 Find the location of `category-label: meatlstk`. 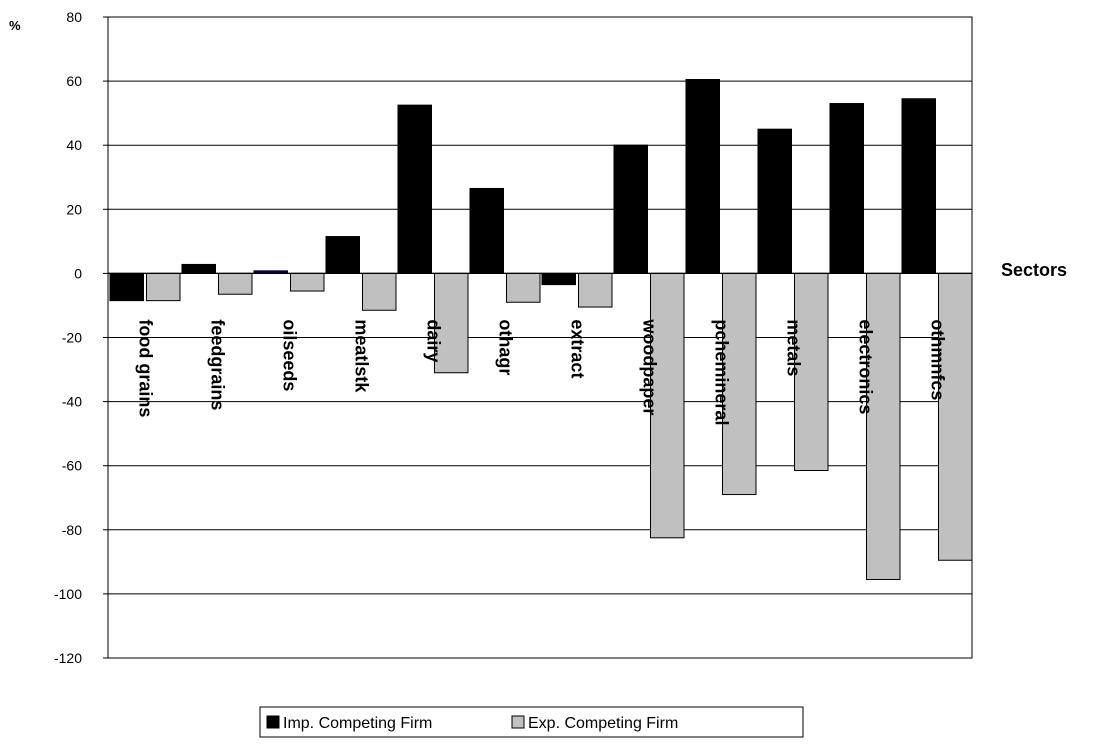

category-label: meatlstk is located at coordinates (361, 356).